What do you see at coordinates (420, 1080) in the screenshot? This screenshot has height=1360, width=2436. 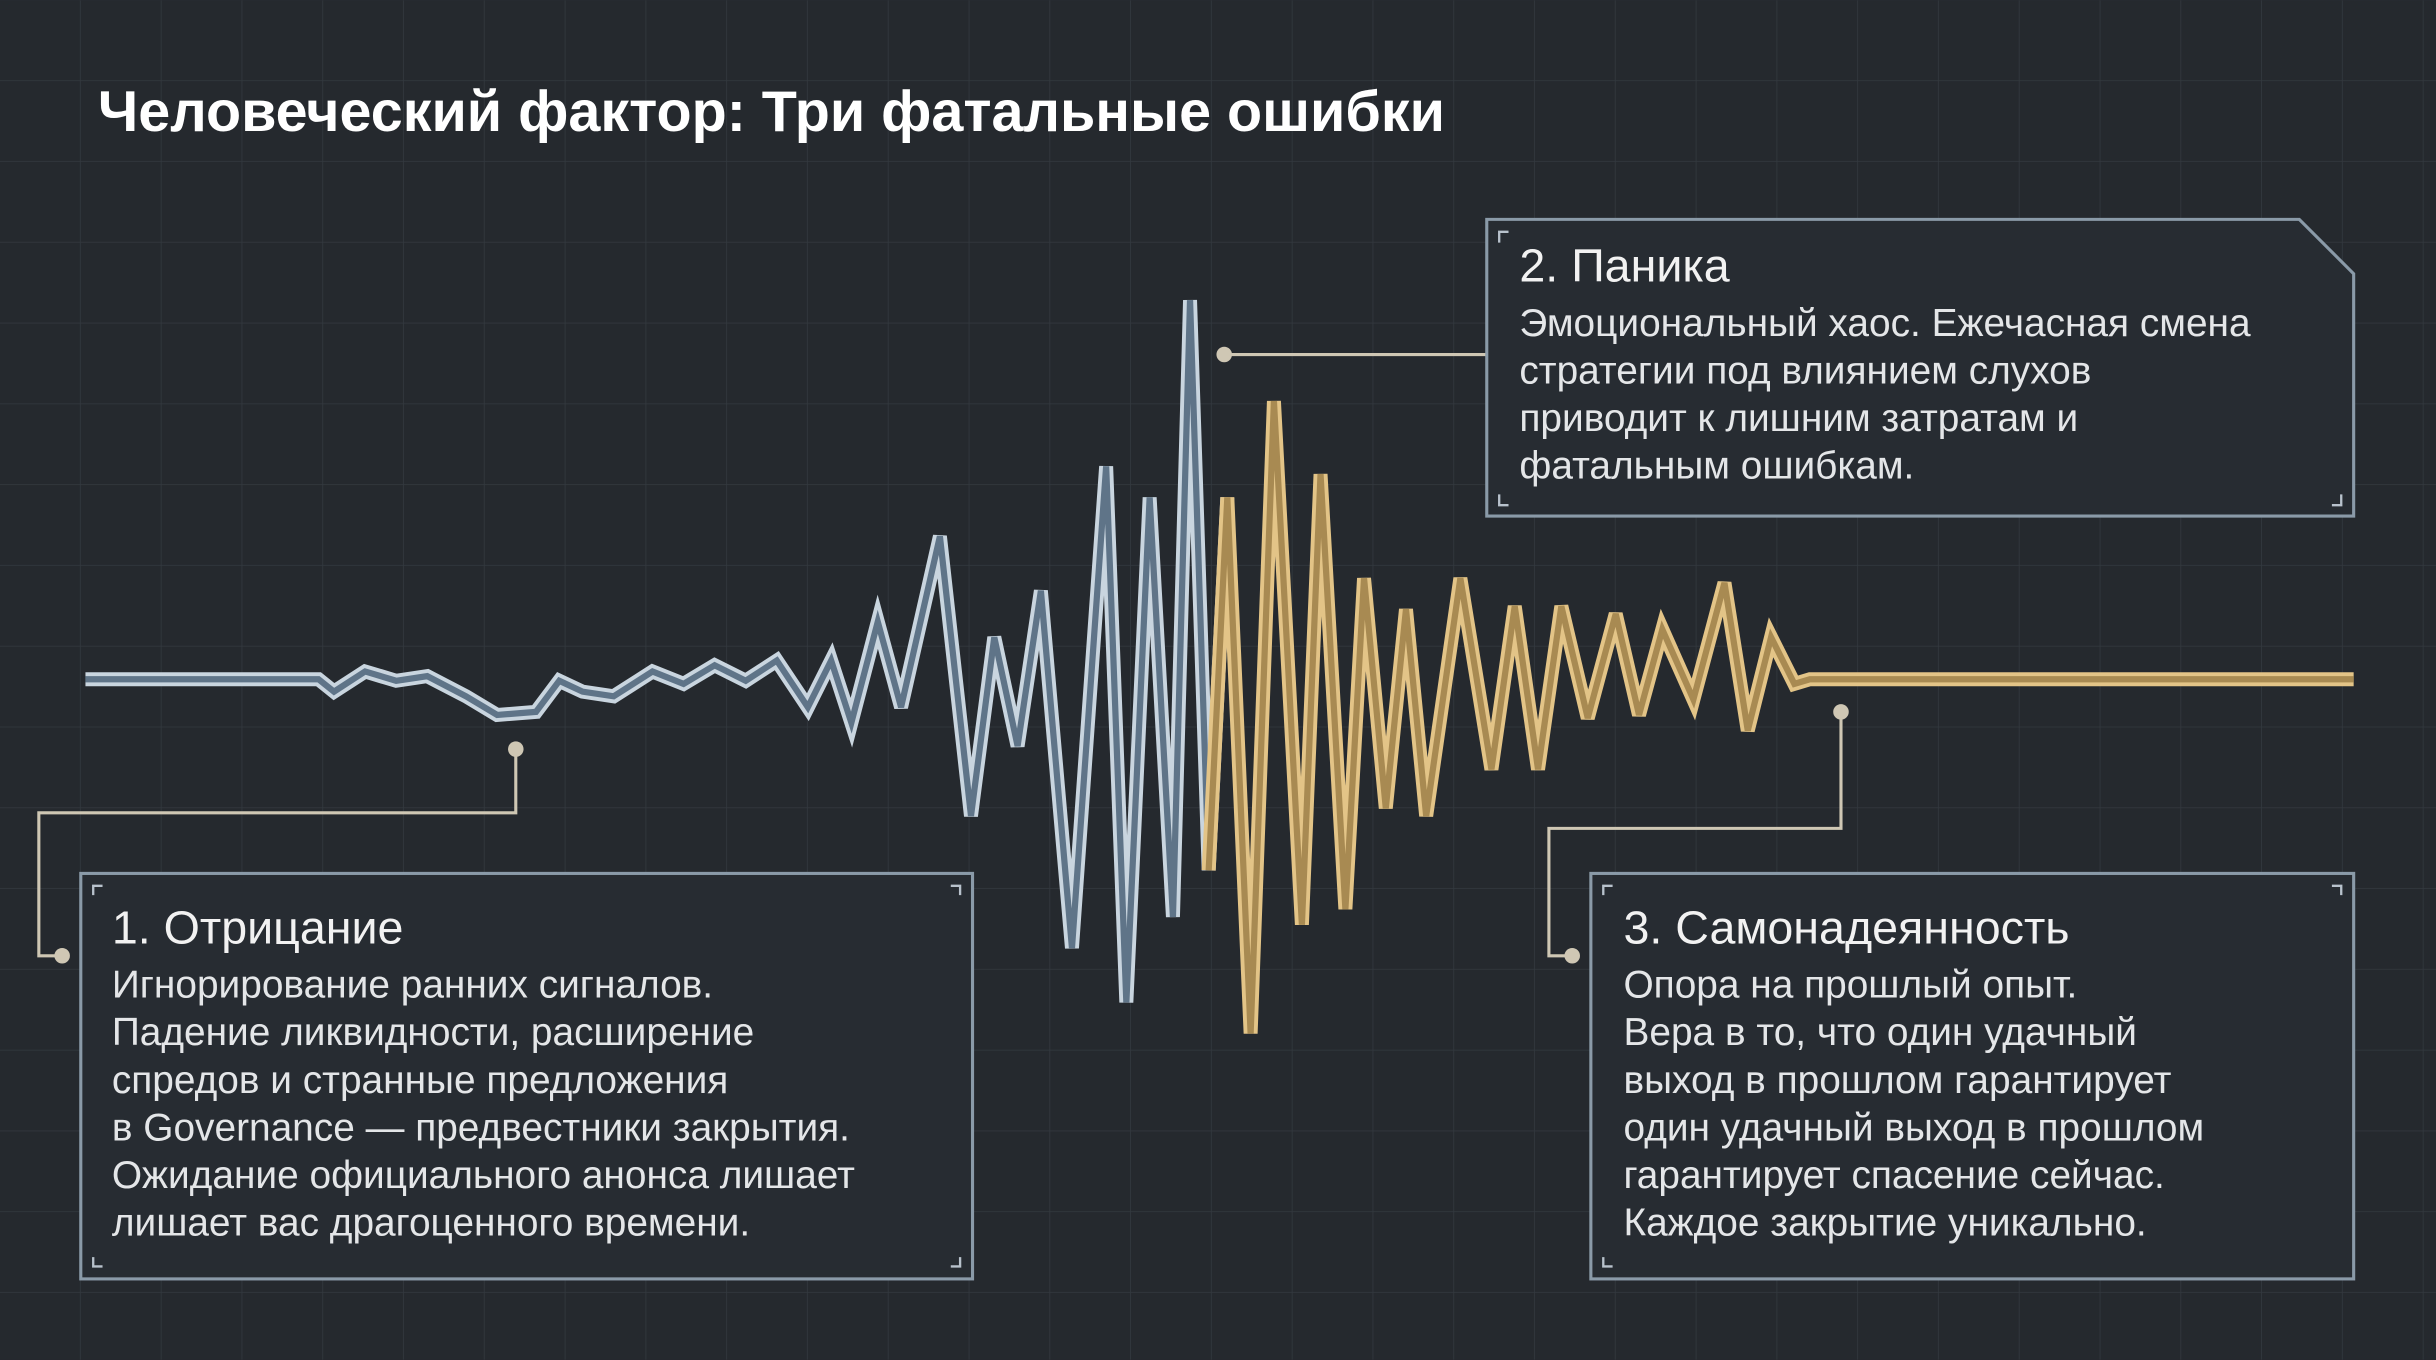 I see `panel-line: спредов и странные предложения` at bounding box center [420, 1080].